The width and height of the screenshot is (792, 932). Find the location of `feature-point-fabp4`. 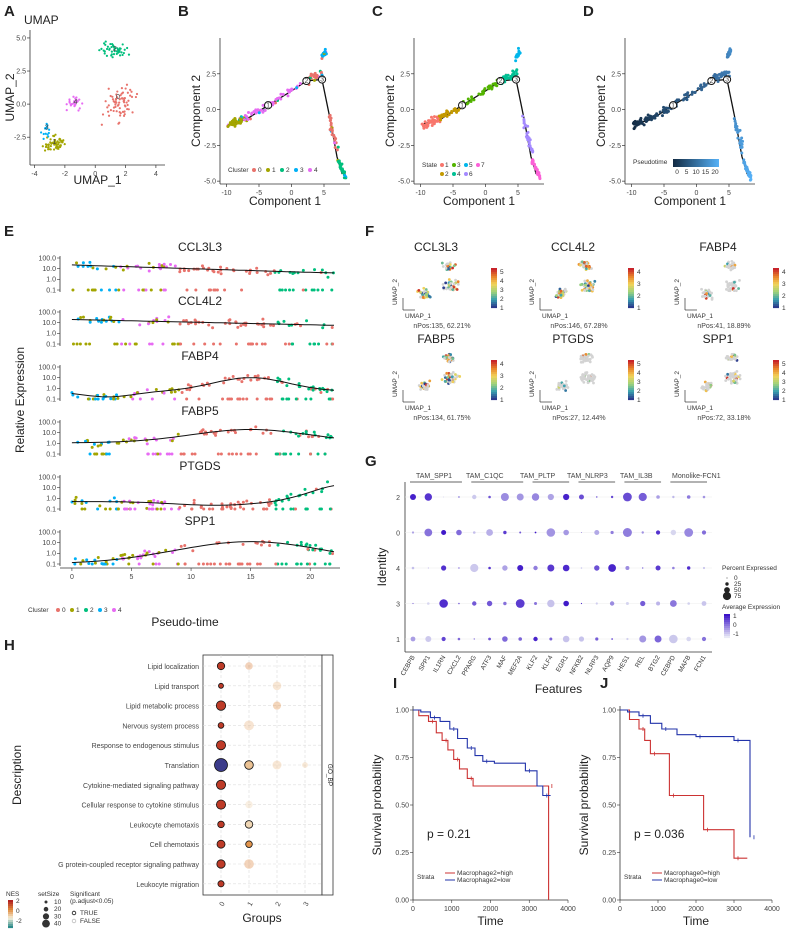

feature-point-fabp4 is located at coordinates (710, 295).